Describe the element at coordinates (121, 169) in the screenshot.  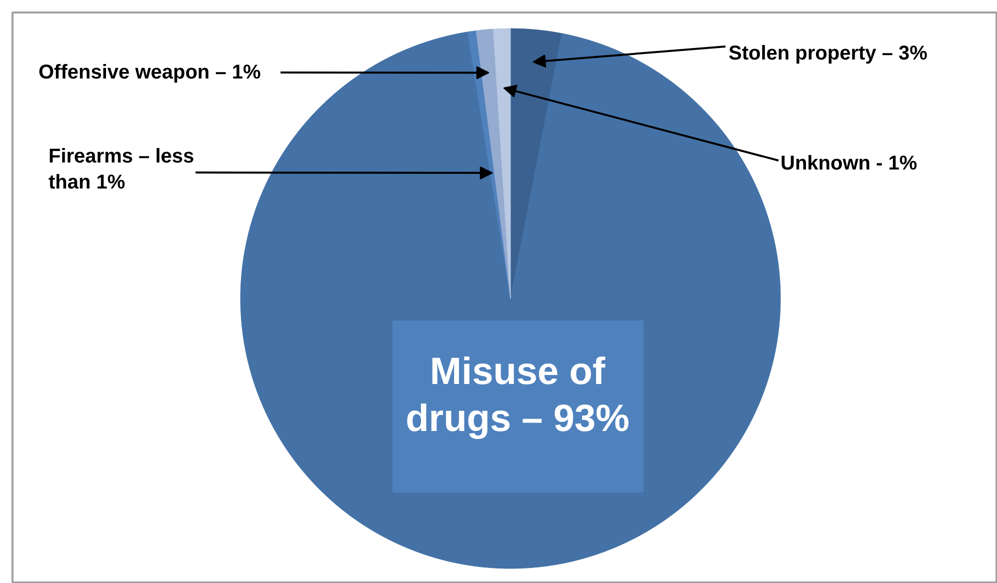
I see `slice-label: Firearms – less than 1%` at that location.